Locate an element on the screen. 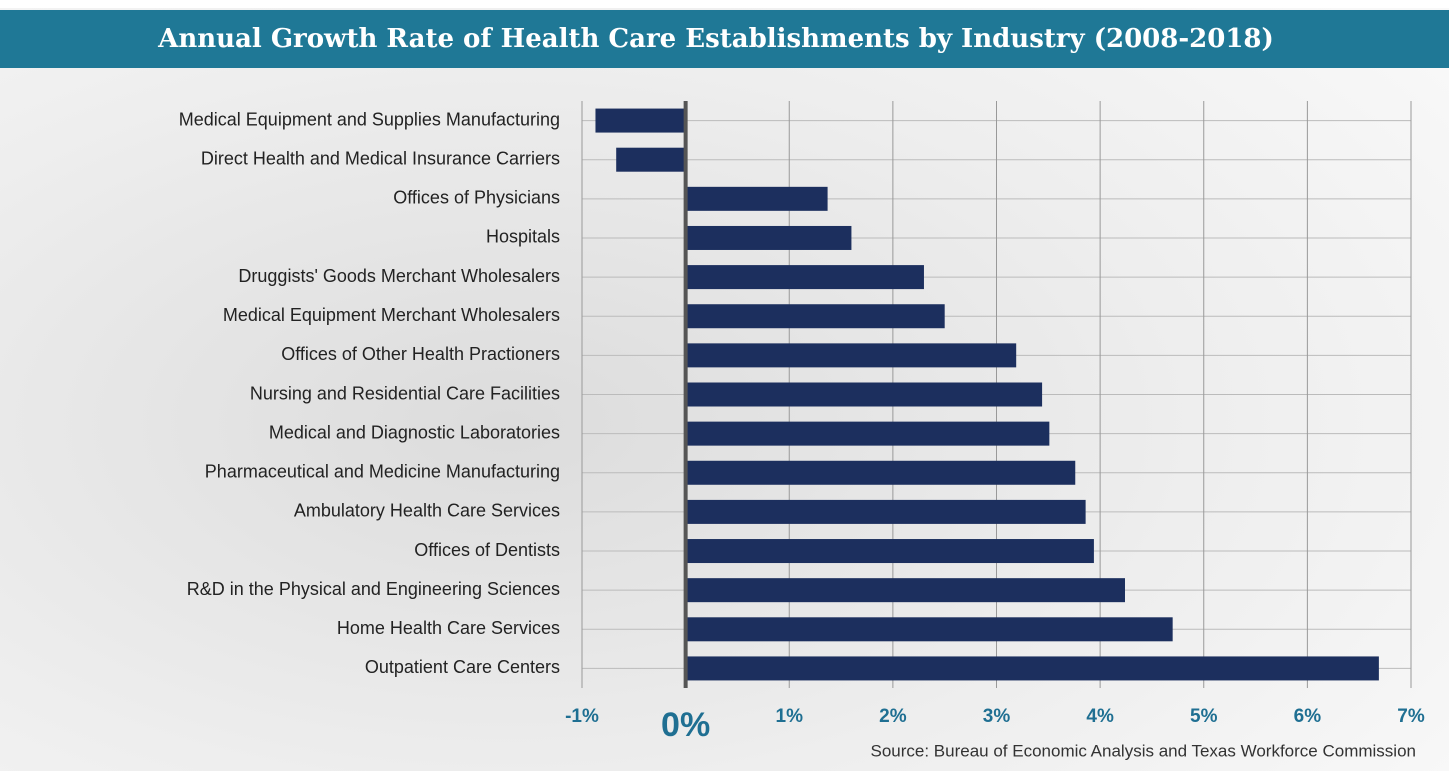 The width and height of the screenshot is (1449, 776). x-tick-label: 0% is located at coordinates (685, 725).